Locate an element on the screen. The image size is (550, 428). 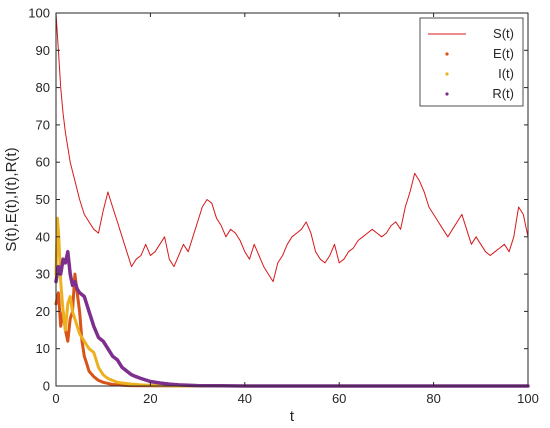
x-tick-label: 40 is located at coordinates (245, 398).